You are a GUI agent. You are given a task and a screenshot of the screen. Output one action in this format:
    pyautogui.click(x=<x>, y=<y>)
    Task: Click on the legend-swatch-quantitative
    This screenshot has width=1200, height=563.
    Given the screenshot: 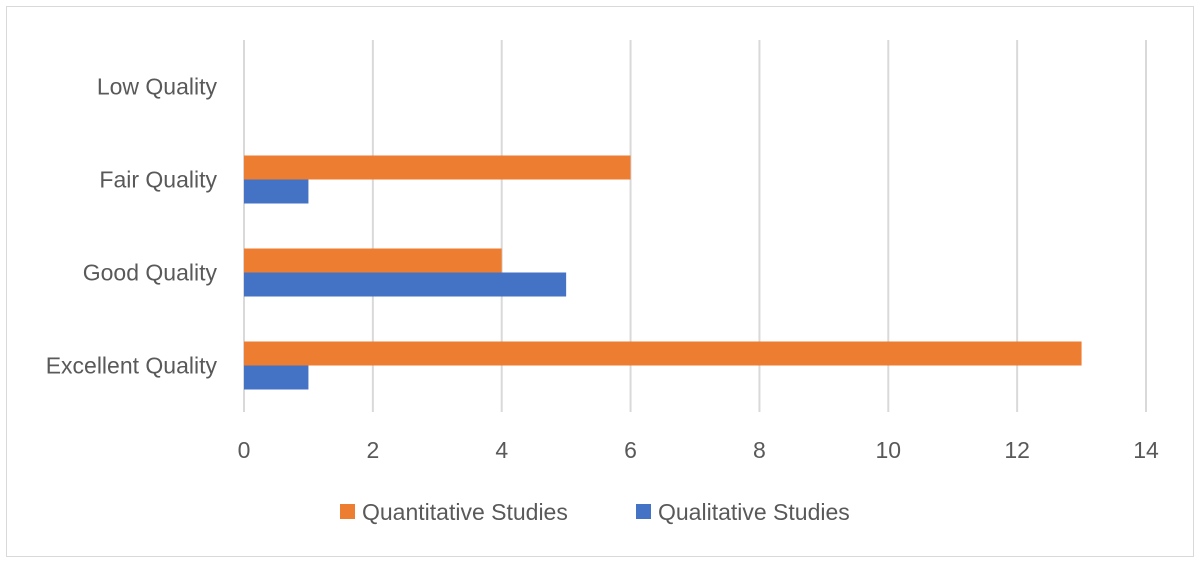 What is the action you would take?
    pyautogui.click(x=347, y=511)
    